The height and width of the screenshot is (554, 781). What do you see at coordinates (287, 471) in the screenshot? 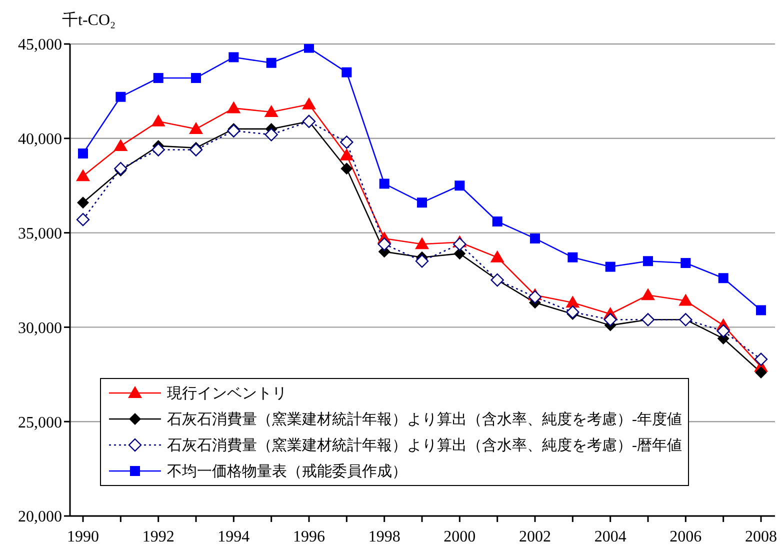
I see `legend-label: 不均一価格物量表（戒能委員作成）` at bounding box center [287, 471].